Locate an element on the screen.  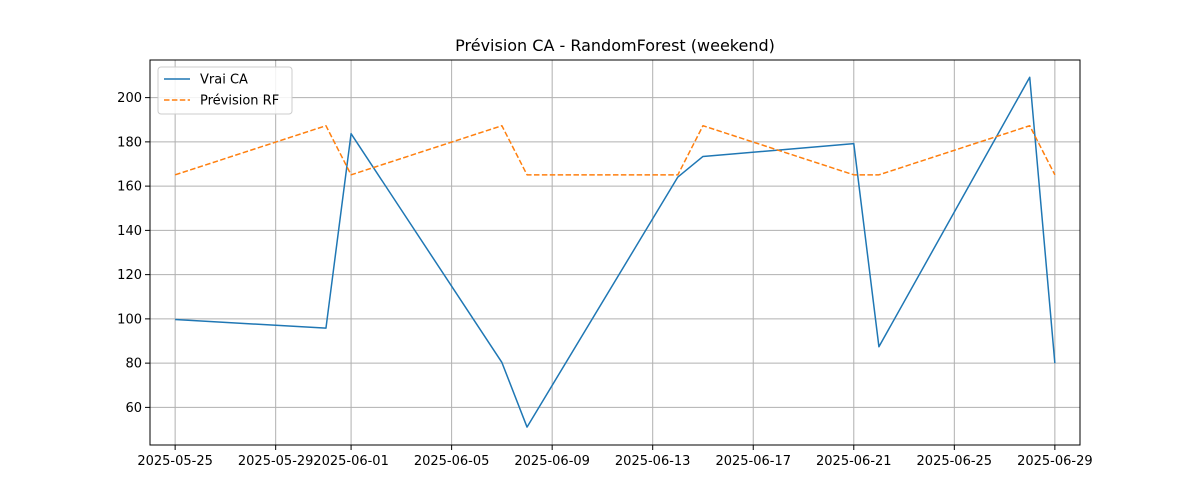
legend: Vrai CA Prévision RF is located at coordinates (225, 90).